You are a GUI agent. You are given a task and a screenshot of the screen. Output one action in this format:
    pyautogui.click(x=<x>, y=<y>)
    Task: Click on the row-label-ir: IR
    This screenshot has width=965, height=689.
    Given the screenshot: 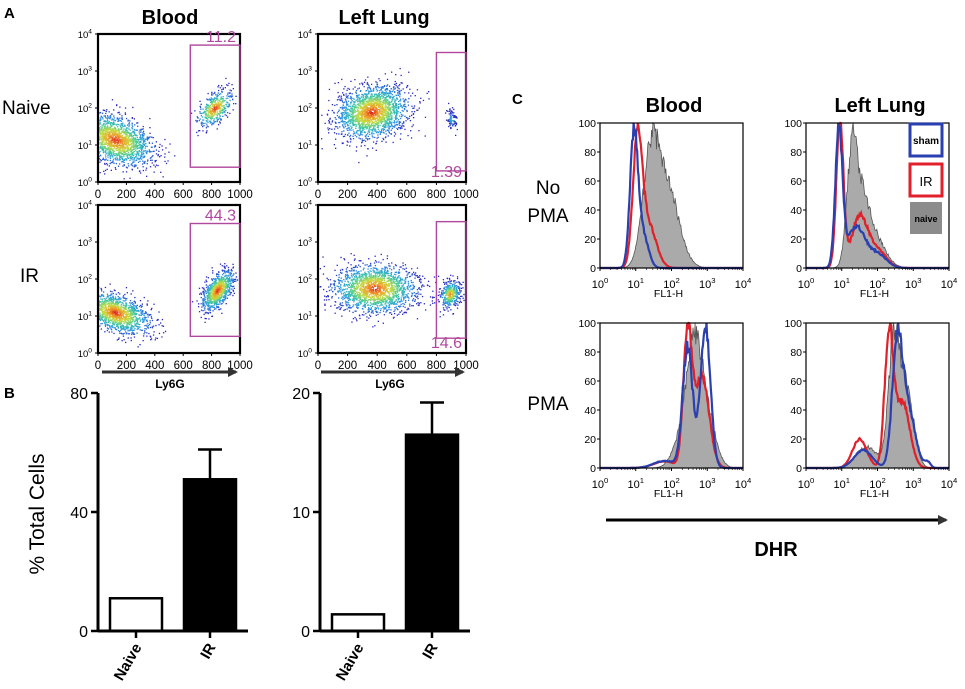 What is the action you would take?
    pyautogui.click(x=29, y=276)
    